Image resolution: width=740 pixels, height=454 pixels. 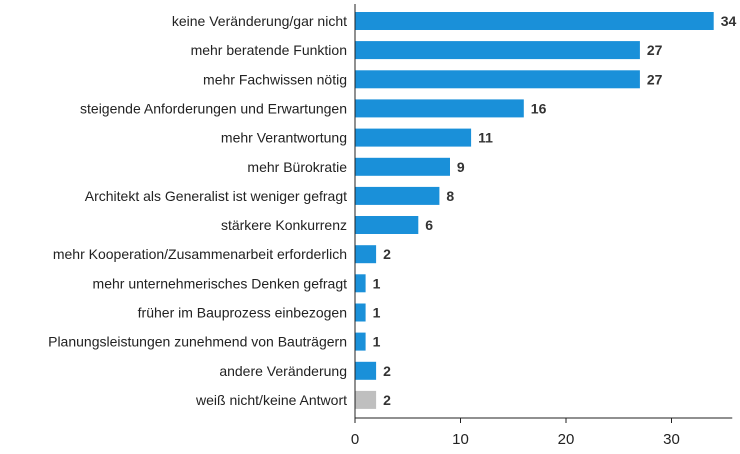 What do you see at coordinates (460, 439) in the screenshot?
I see `x-tick-label-10: 10` at bounding box center [460, 439].